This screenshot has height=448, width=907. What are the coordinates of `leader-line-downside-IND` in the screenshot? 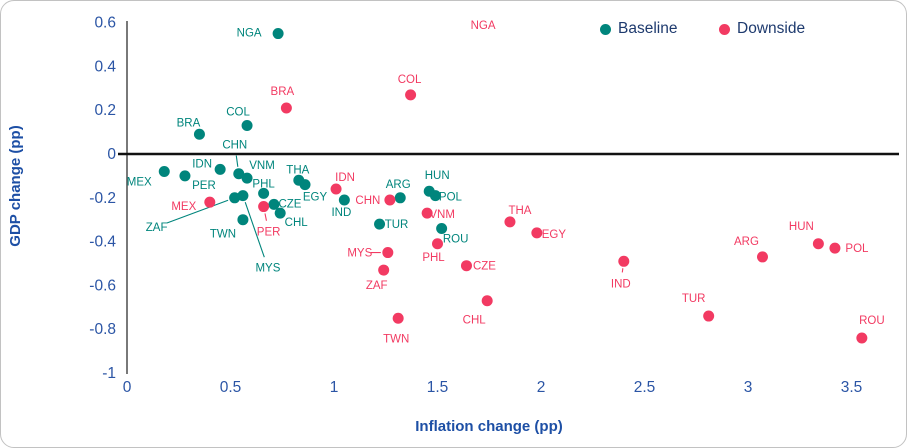 It's located at (622, 270).